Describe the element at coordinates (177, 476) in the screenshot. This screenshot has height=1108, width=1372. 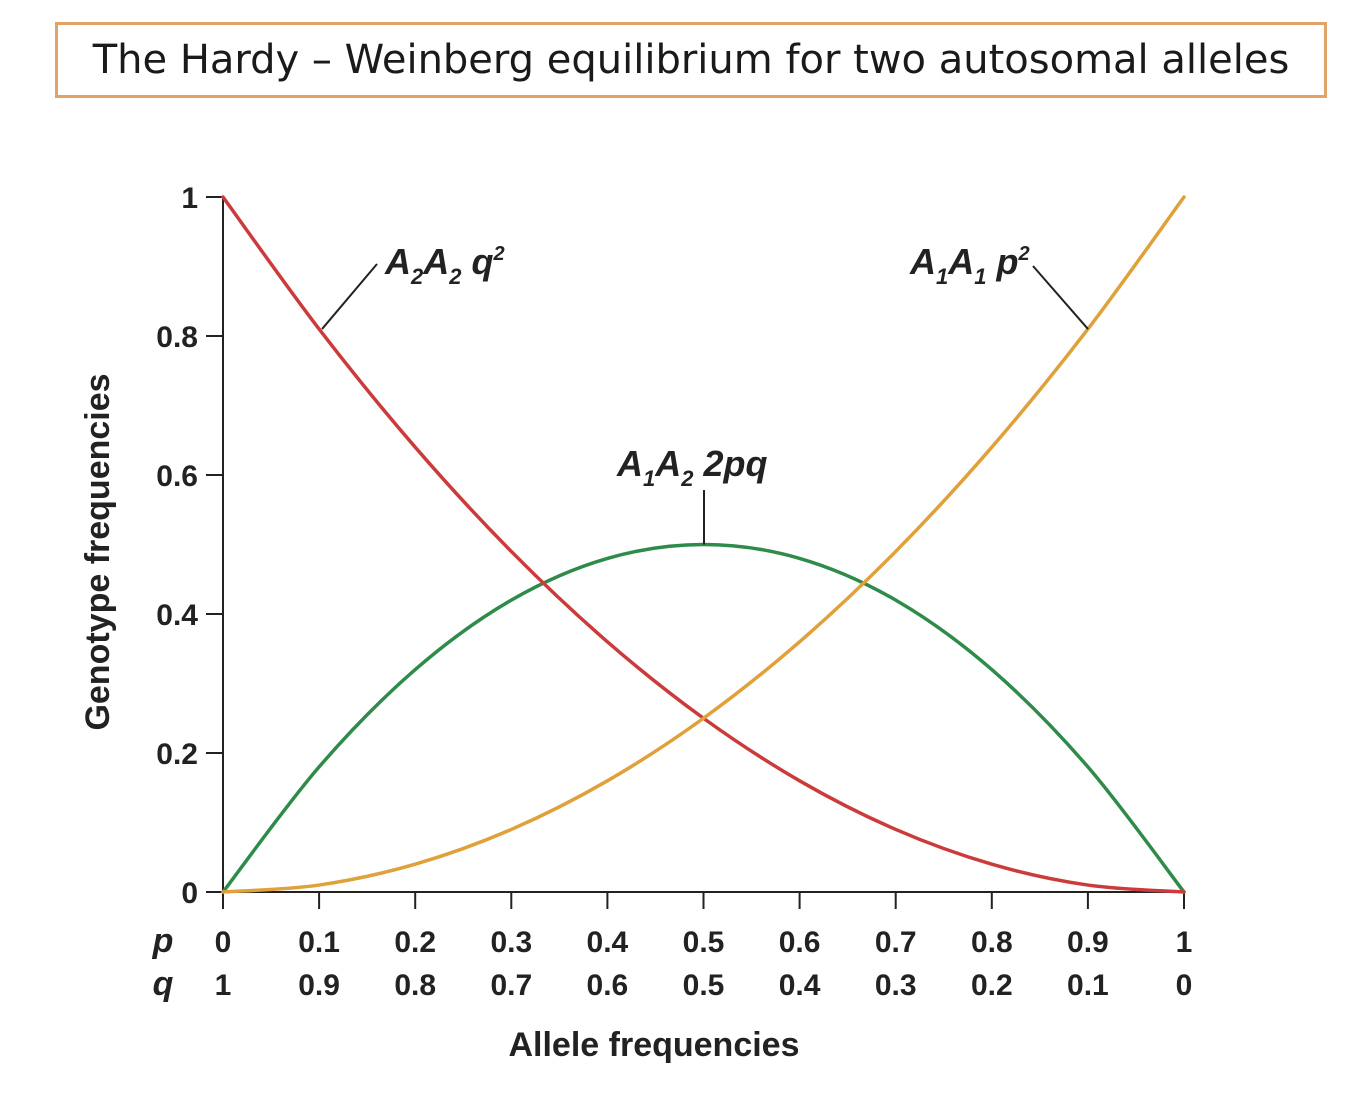
I see `y-tick-label: 0.6` at that location.